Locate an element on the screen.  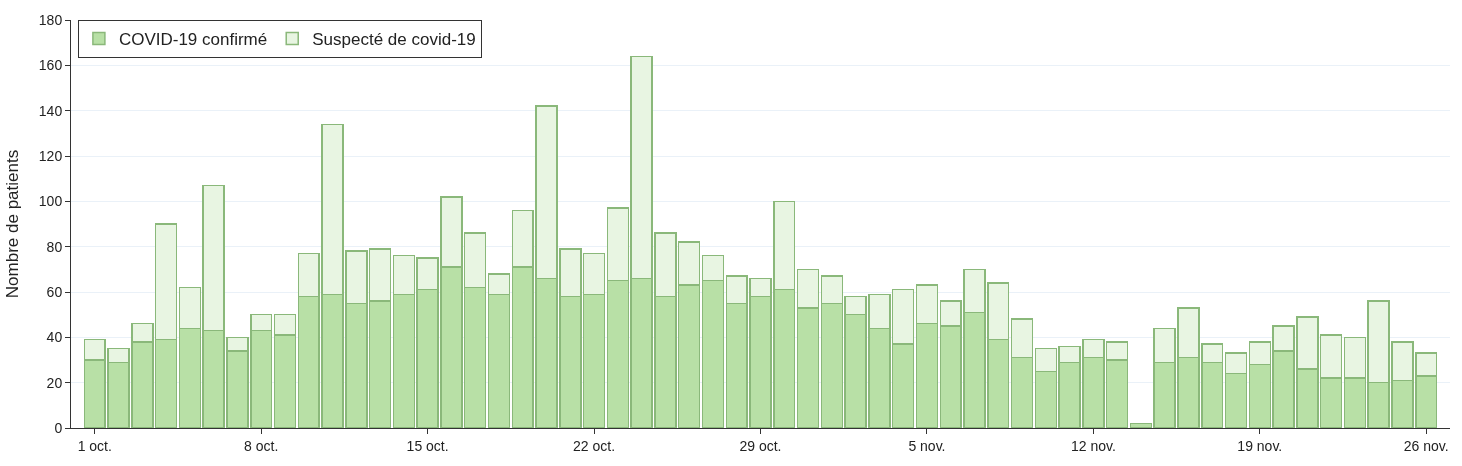
y-tick-label: 60 is located at coordinates (54, 291).